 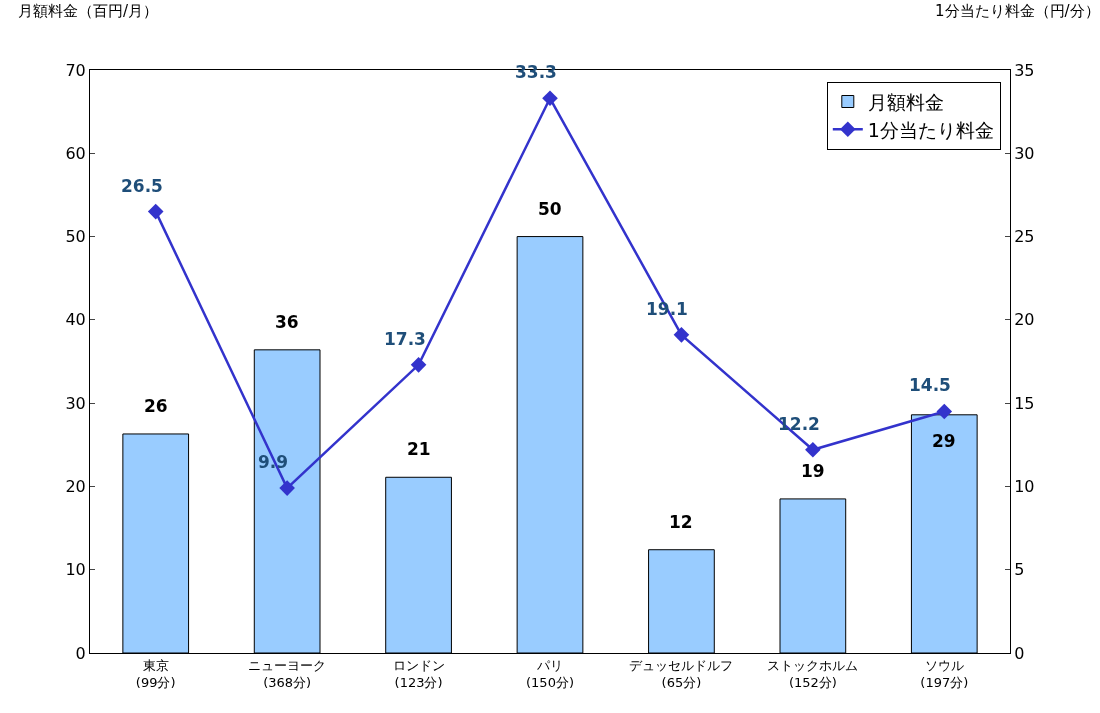 I want to click on x-tick-label: 東京 (99分), so click(x=155, y=673).